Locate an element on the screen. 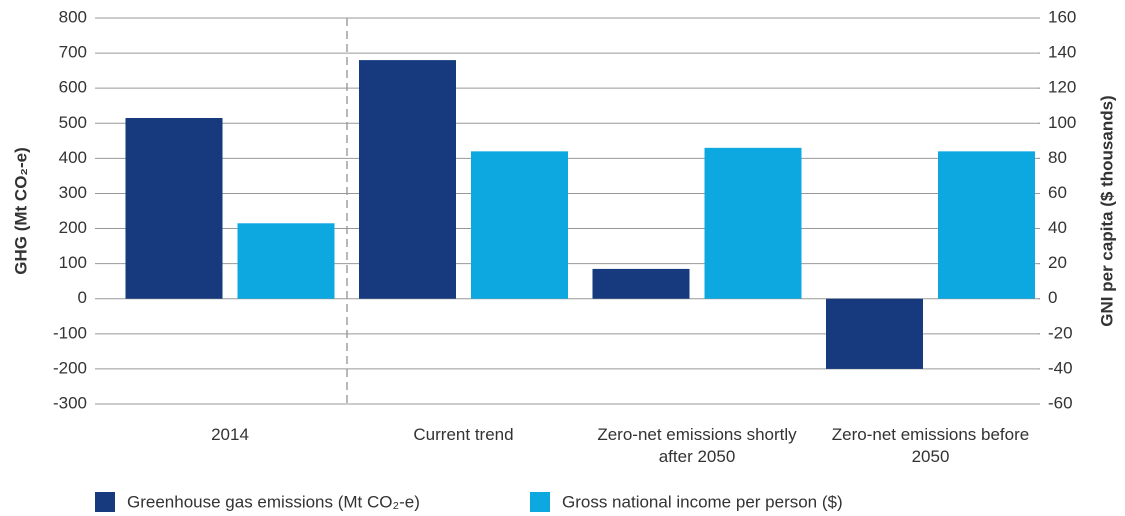 Image resolution: width=1125 pixels, height=516 pixels. y-tick-label: -300 is located at coordinates (70, 402).